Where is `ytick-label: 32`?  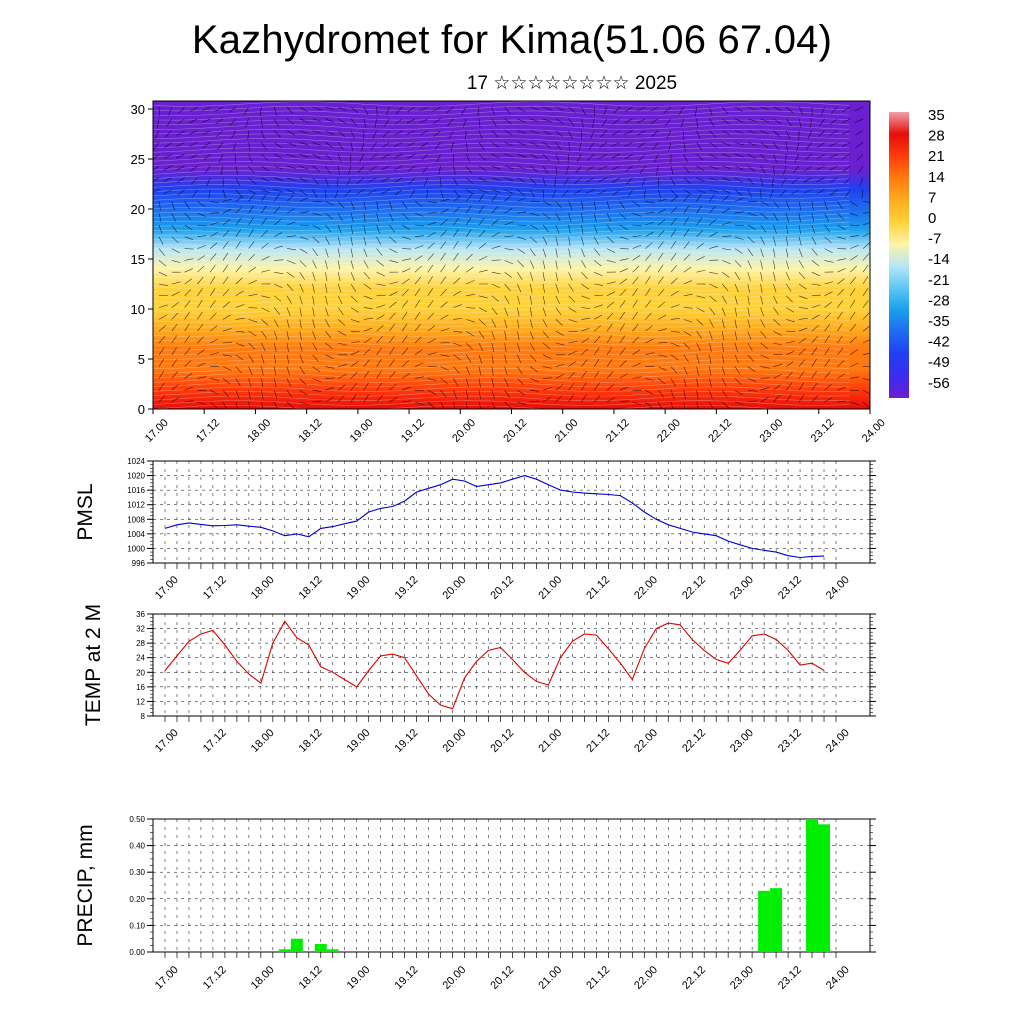
ytick-label: 32 is located at coordinates (140, 629).